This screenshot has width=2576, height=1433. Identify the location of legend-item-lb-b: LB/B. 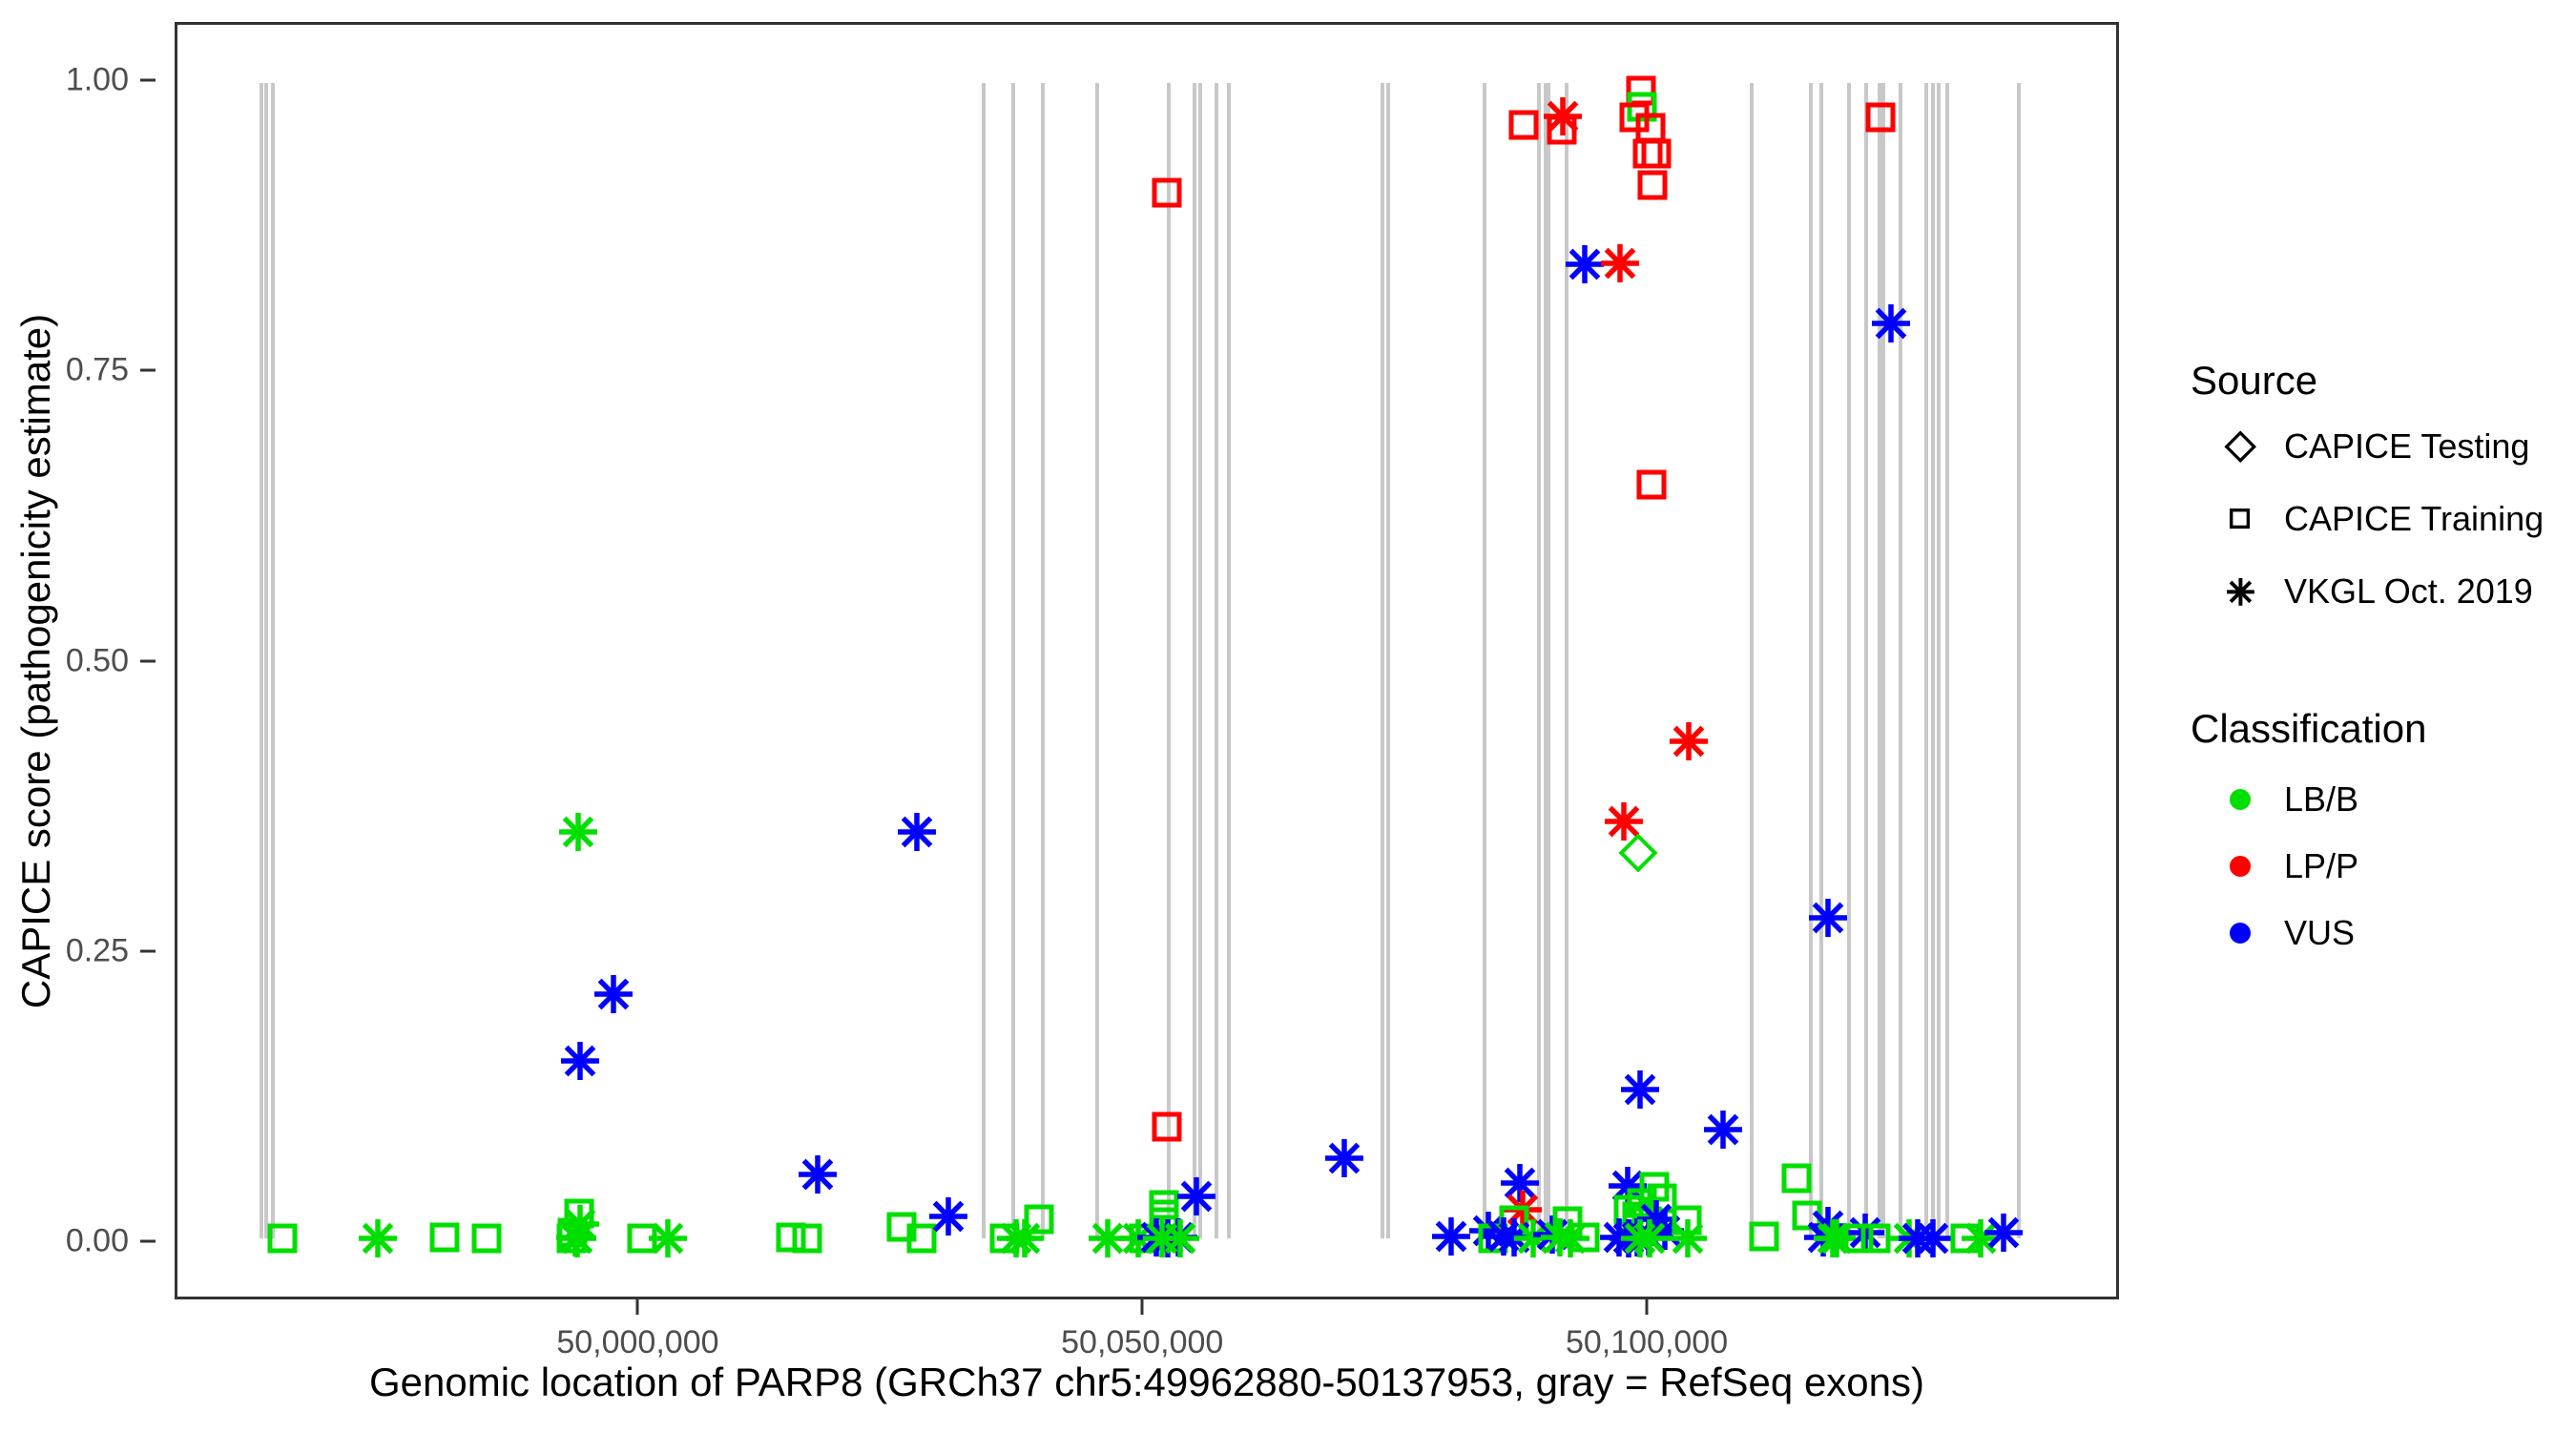
(2284, 799).